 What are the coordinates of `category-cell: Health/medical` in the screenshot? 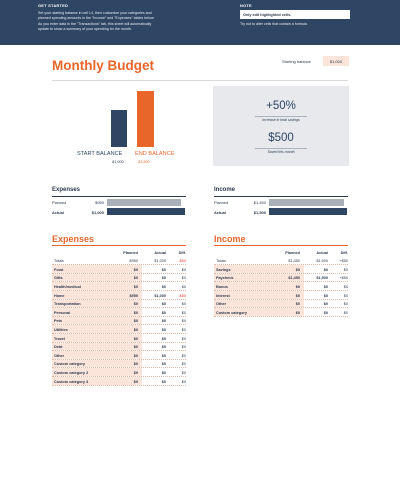 It's located at (67, 286).